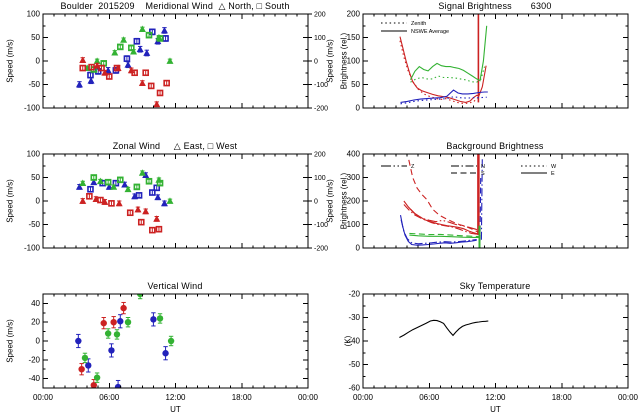  Describe the element at coordinates (354, 14) in the screenshot. I see `y-tick-label: 200` at that location.